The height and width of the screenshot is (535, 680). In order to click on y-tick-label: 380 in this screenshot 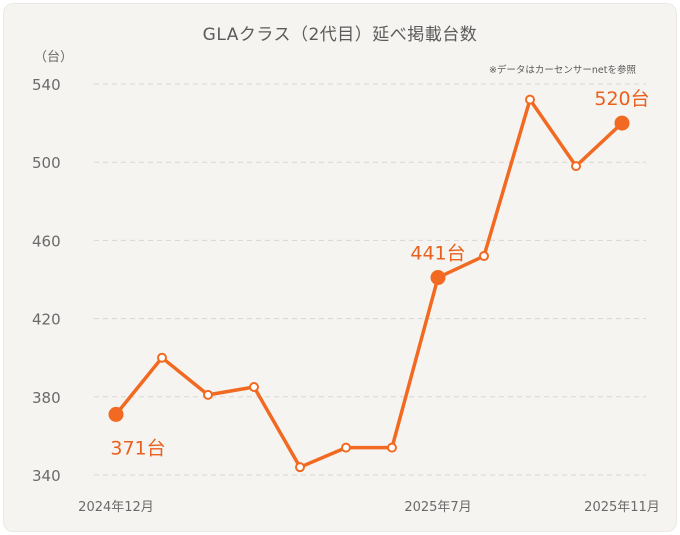, I will do `click(46, 398)`.